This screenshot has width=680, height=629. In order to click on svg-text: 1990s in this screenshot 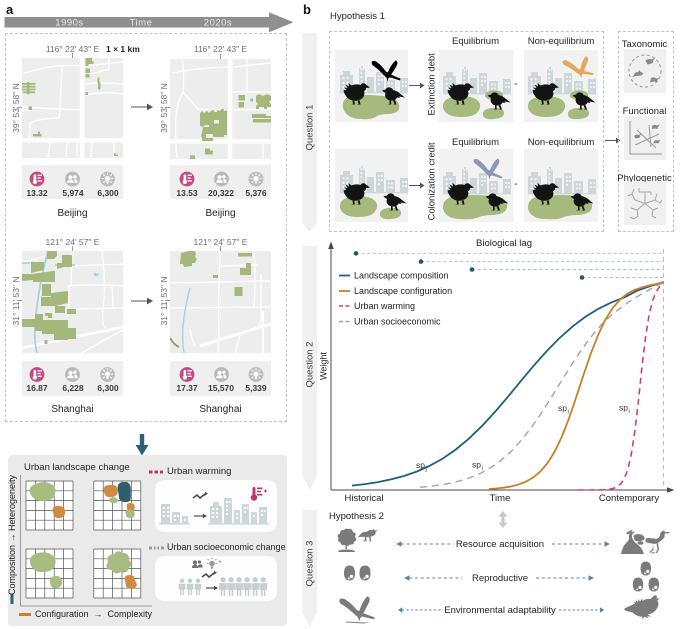, I will do `click(69, 23)`.